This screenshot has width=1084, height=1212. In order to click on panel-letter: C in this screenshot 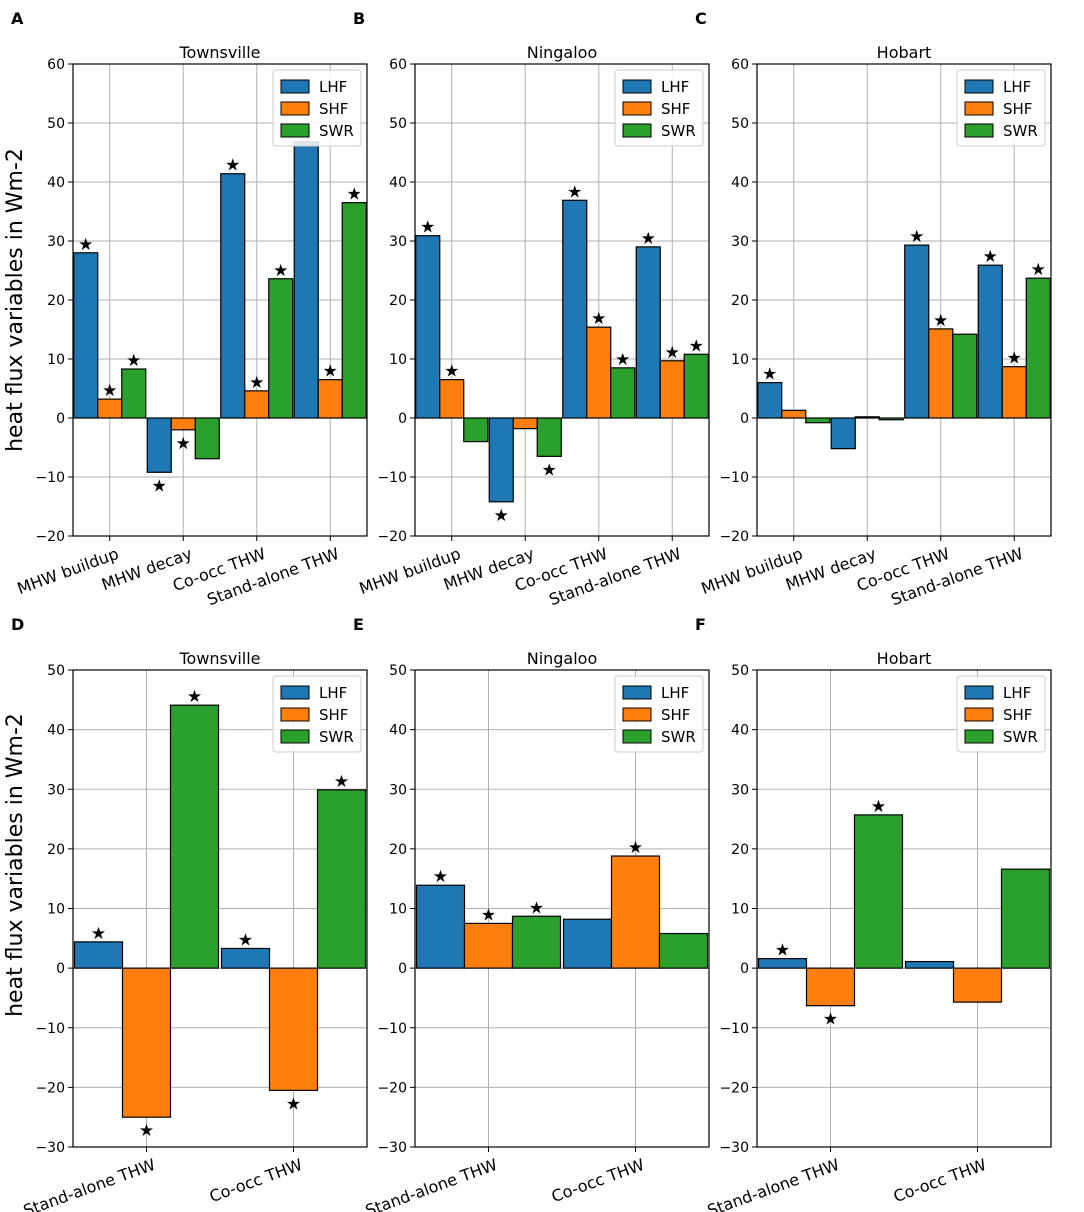, I will do `click(701, 18)`.